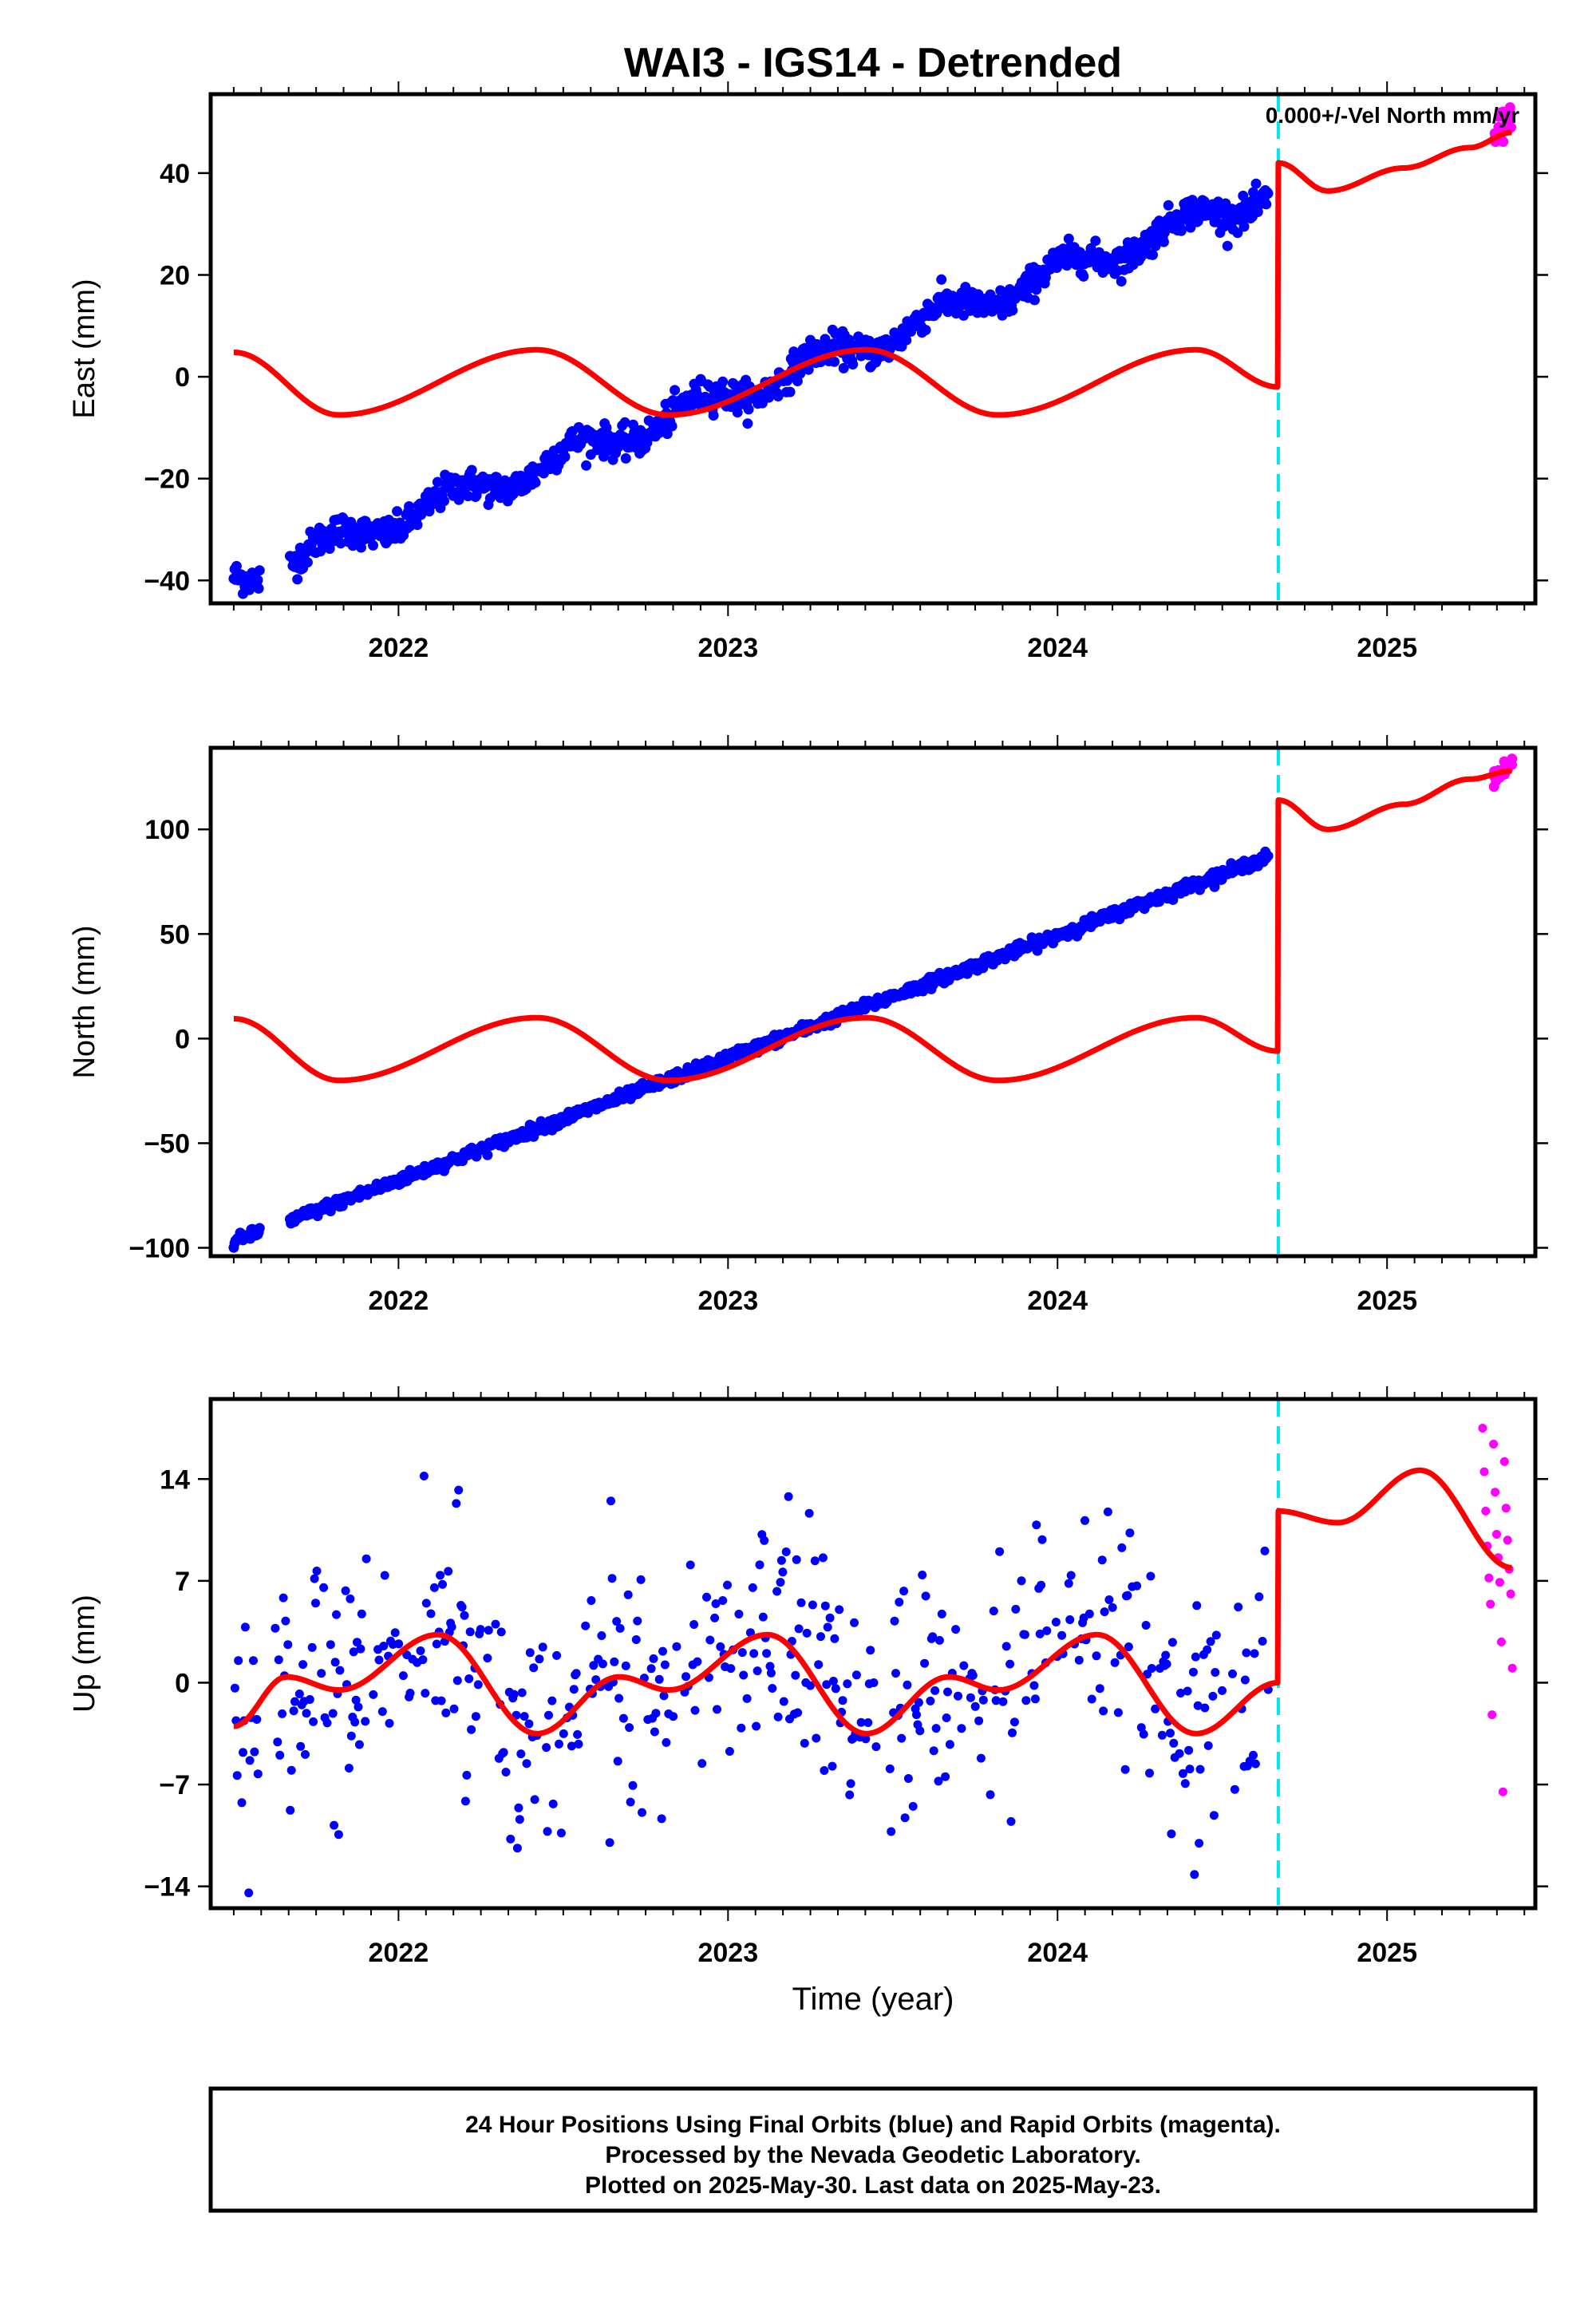 The image size is (1596, 2316). Describe the element at coordinates (182, 377) in the screenshot. I see `east-y-tick-label: 0` at that location.